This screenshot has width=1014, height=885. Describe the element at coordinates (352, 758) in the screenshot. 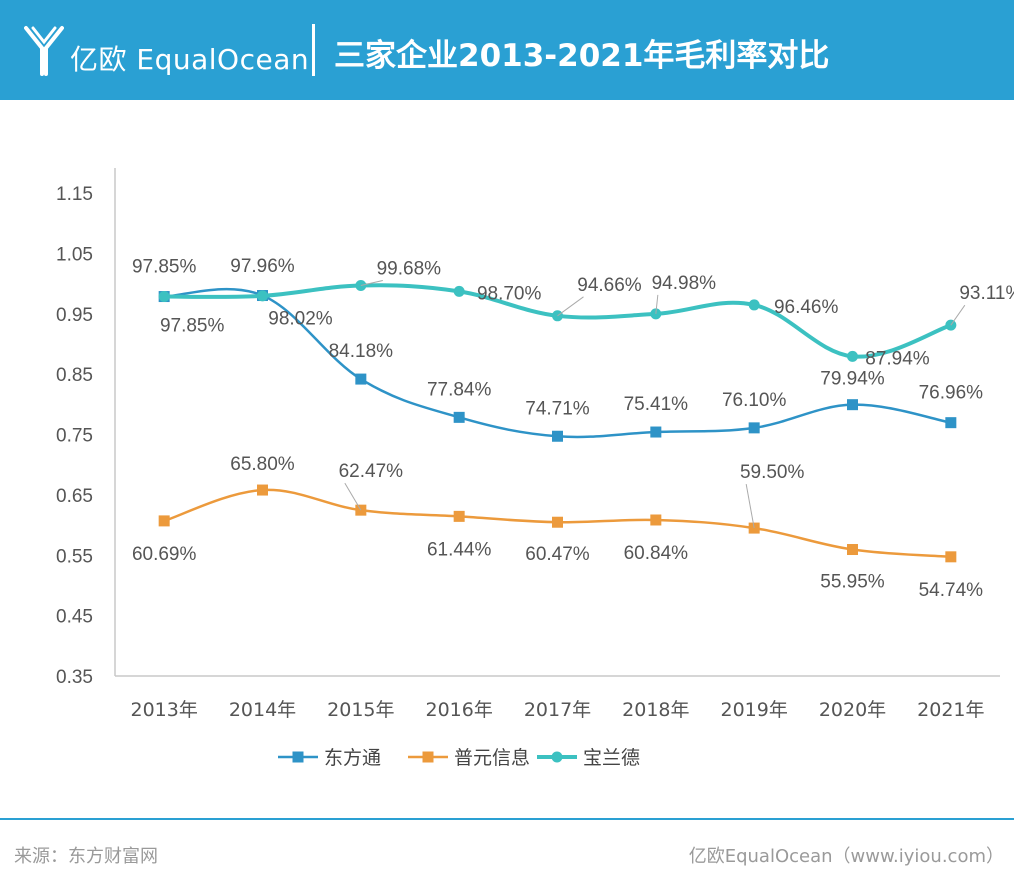

I see `legend-label: 东方通` at that location.